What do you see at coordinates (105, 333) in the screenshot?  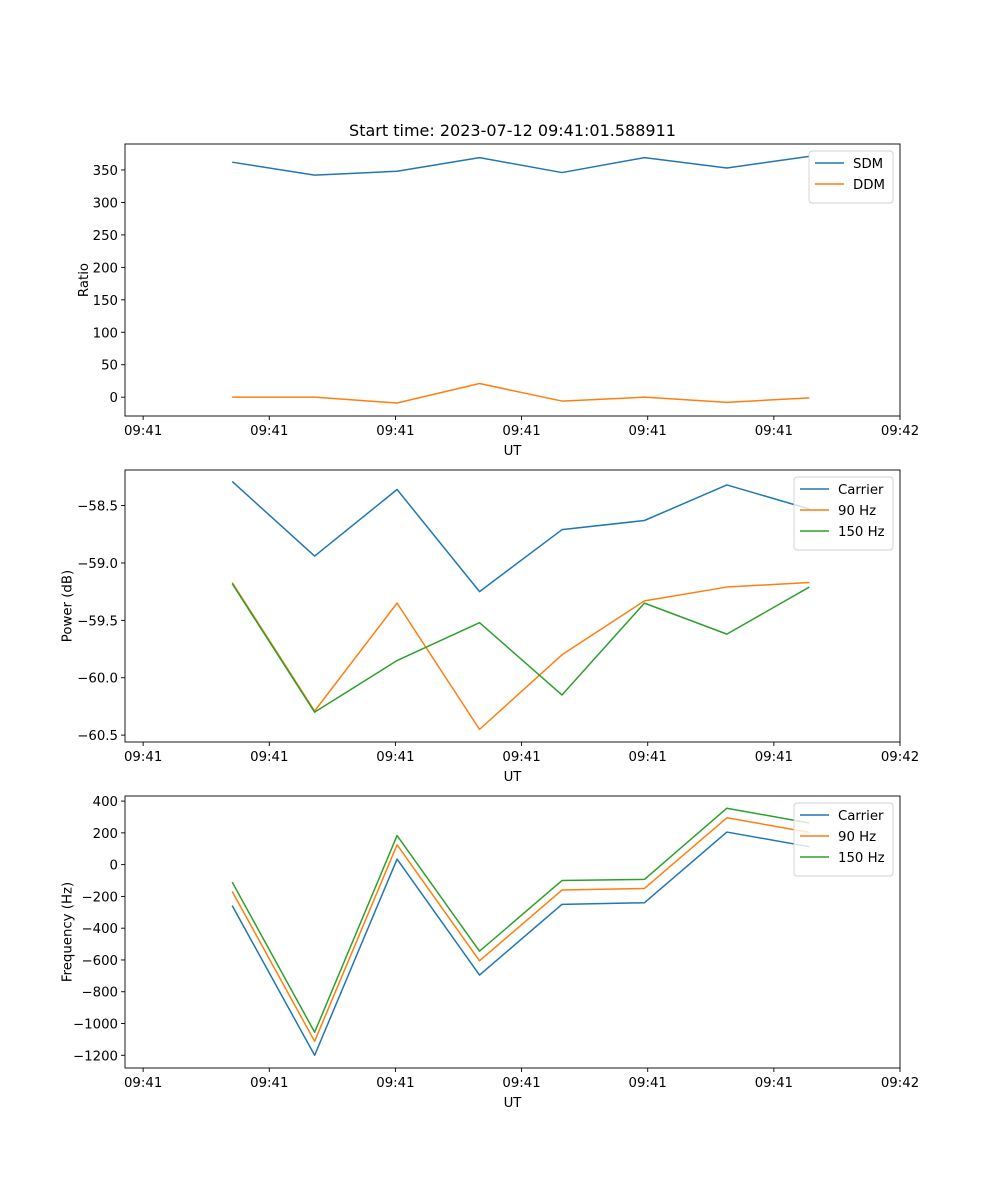 I see `y-tick-label: 100` at bounding box center [105, 333].